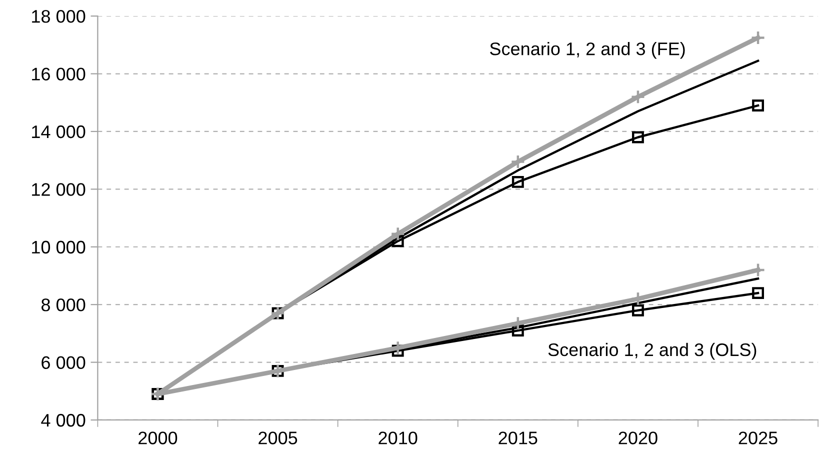 This screenshot has width=828, height=459. What do you see at coordinates (278, 438) in the screenshot?
I see `x-tick-label: 2005` at bounding box center [278, 438].